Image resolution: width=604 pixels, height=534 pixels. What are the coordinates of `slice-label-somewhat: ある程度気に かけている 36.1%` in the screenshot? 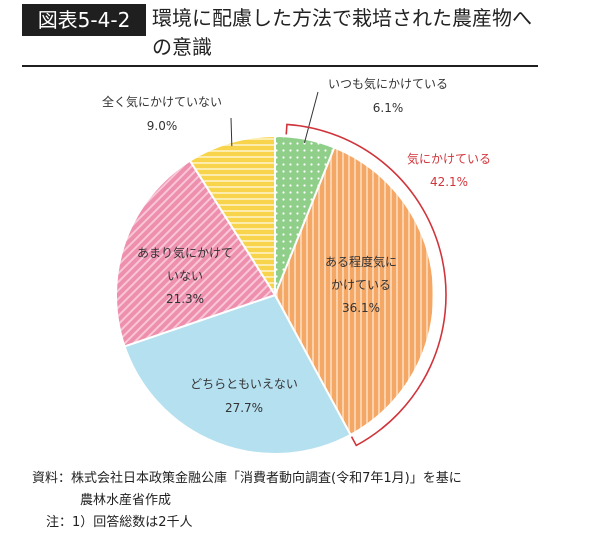 It's located at (361, 284).